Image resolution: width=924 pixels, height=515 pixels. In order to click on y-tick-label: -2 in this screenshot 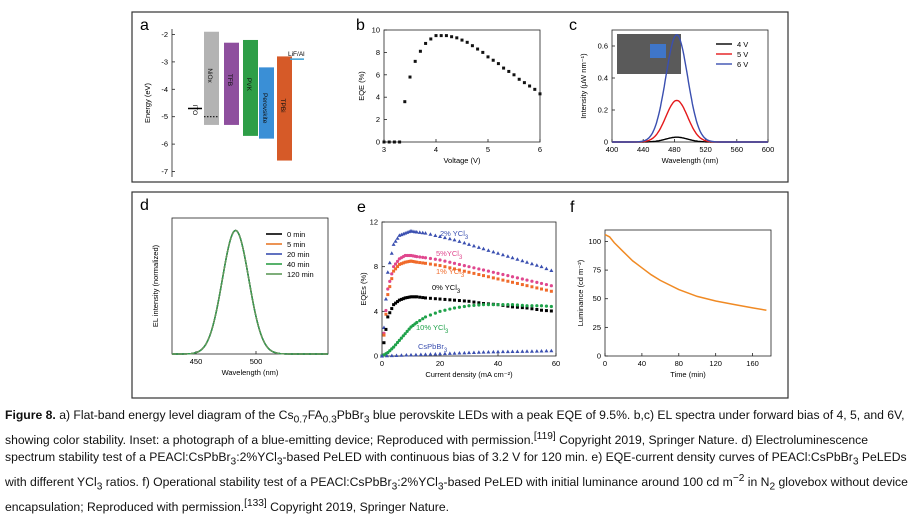, I will do `click(164, 34)`.